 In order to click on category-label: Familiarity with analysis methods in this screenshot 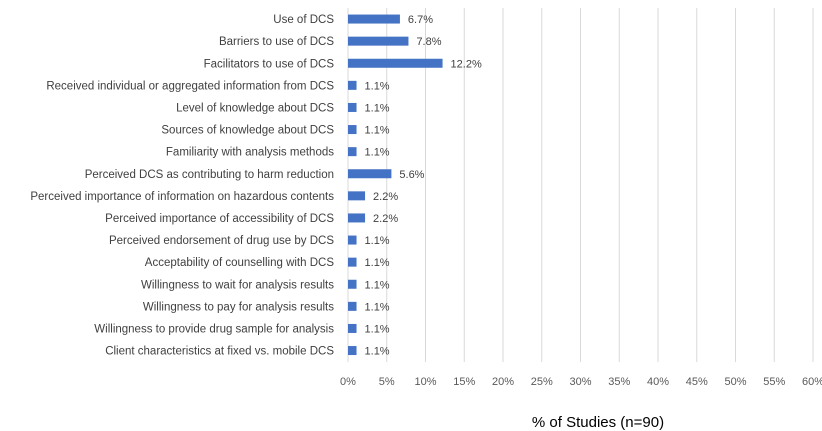, I will do `click(250, 153)`.